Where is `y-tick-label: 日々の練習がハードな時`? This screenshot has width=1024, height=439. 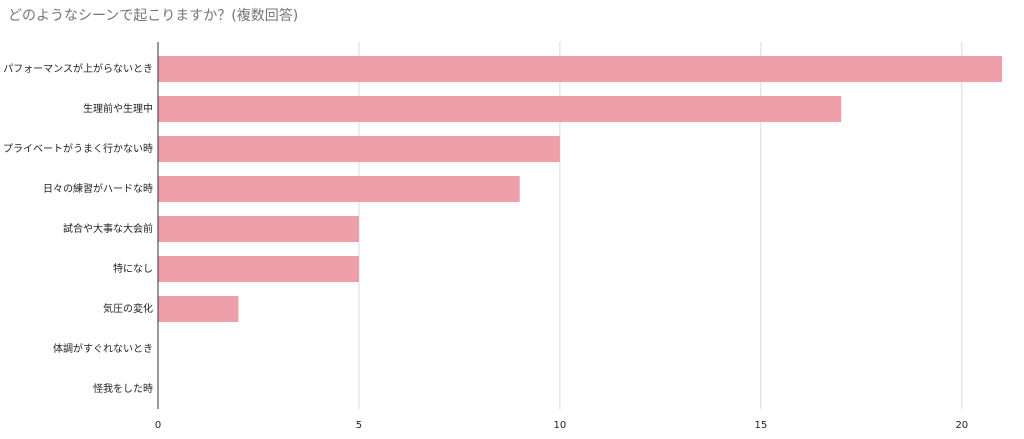 y-tick-label: 日々の練習がハードな時 is located at coordinates (98, 188).